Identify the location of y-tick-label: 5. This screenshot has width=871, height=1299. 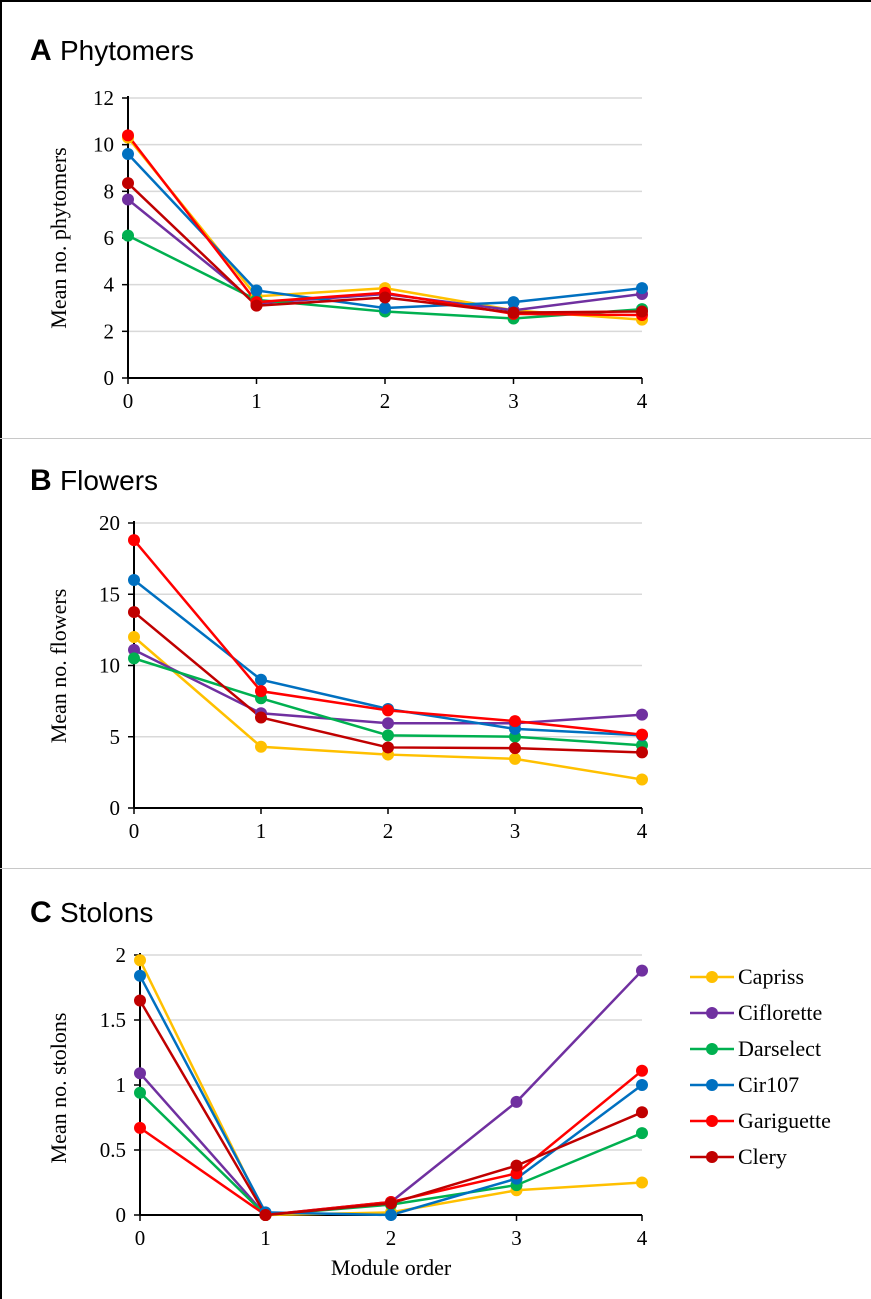
(115, 737).